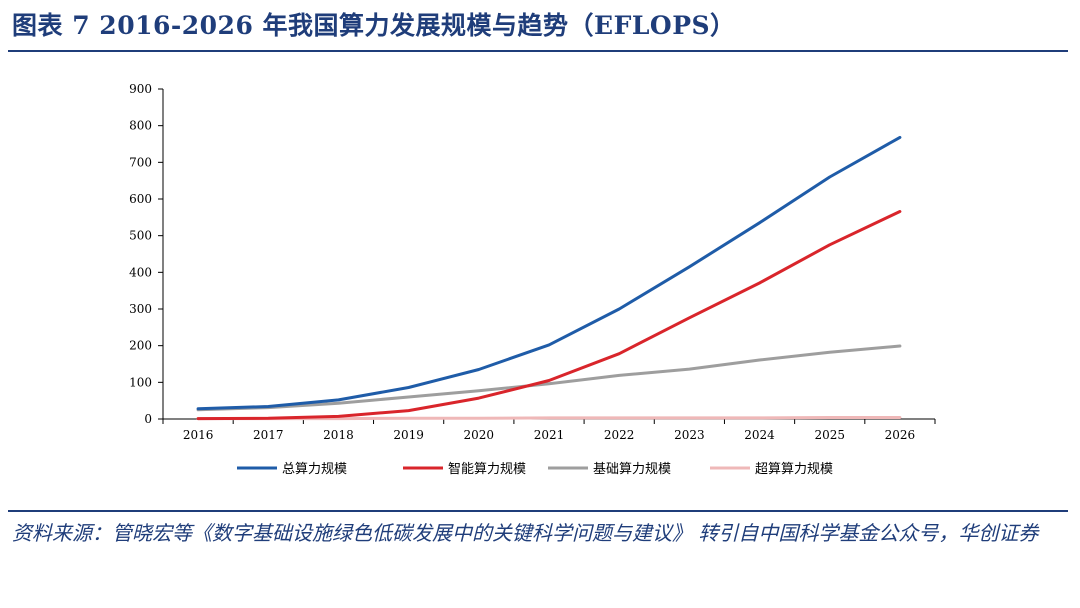 This screenshot has height=608, width=1080. I want to click on x-tick-label: 2021, so click(549, 435).